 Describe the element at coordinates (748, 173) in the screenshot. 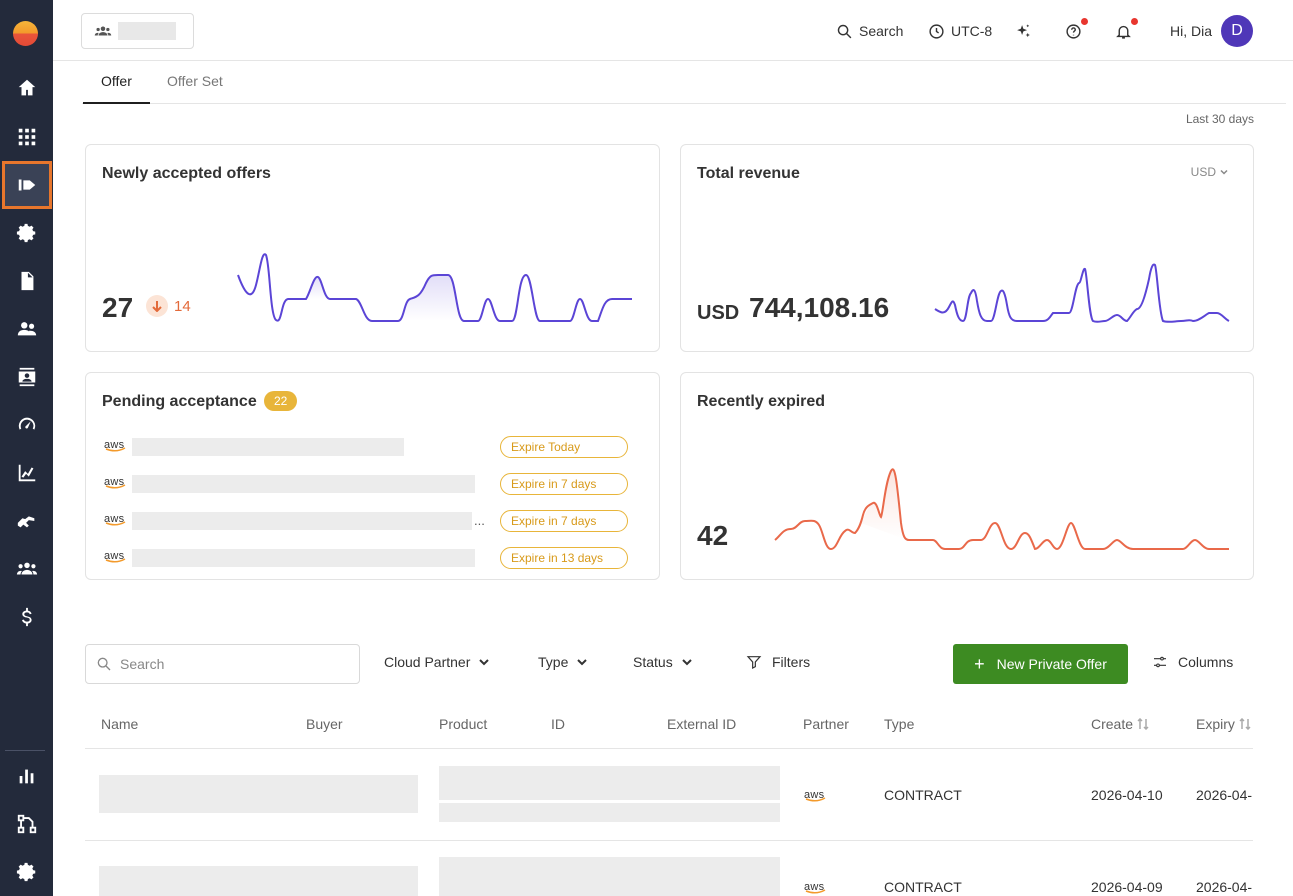

I see `card-title: Total revenue` at that location.